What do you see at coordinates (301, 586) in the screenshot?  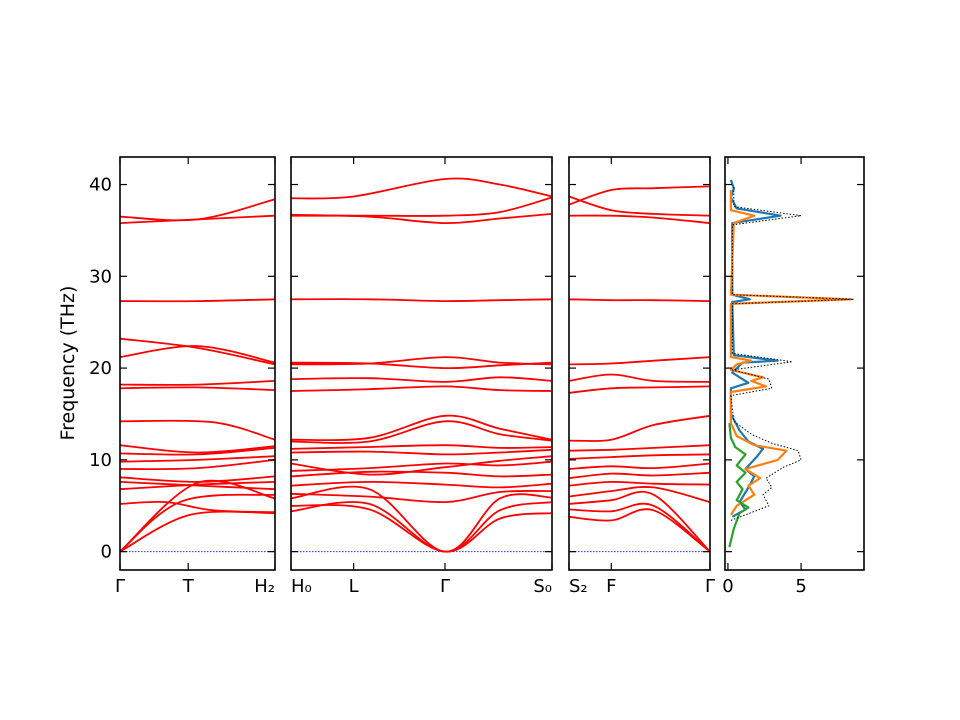 I see `x-tick-label: H₀` at bounding box center [301, 586].